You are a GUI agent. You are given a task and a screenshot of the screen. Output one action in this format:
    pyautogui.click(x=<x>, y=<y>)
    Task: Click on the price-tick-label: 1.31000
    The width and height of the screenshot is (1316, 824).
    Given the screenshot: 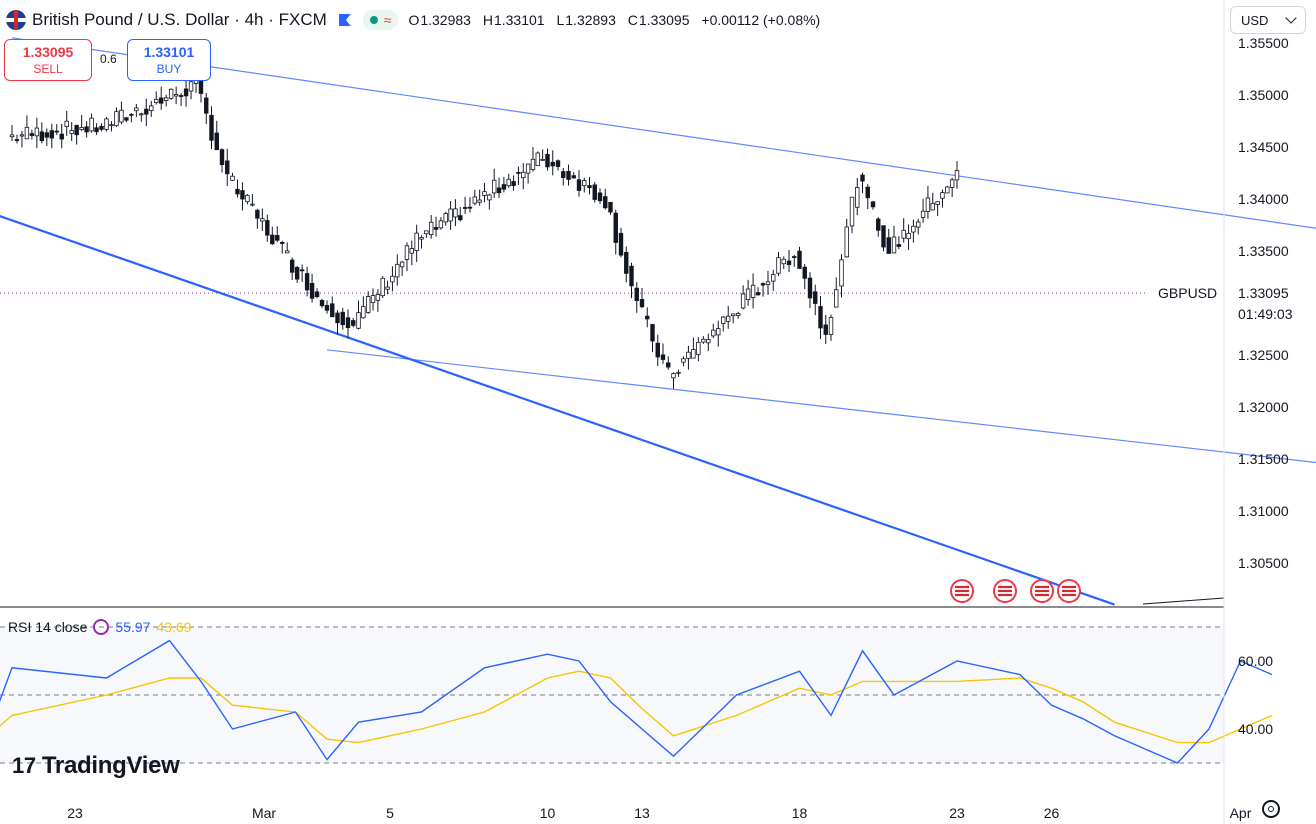 What is the action you would take?
    pyautogui.click(x=1263, y=511)
    